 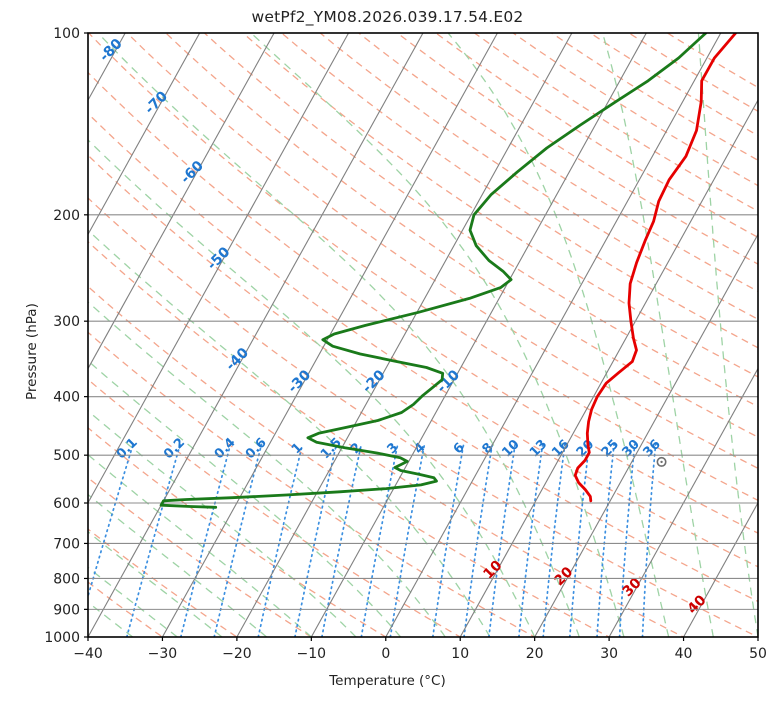 What do you see at coordinates (385, 654) in the screenshot?
I see `x-tick-label: 0` at bounding box center [385, 654].